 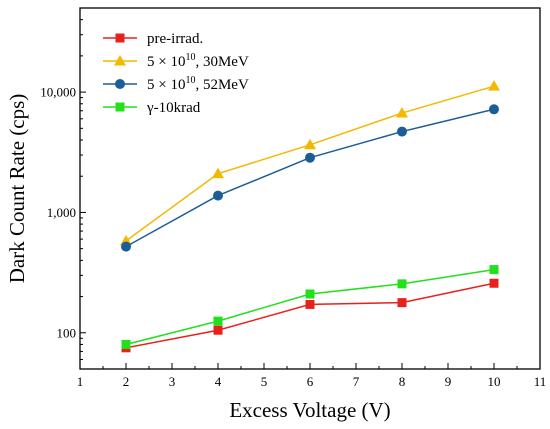 I want to click on x-tick-label: 1, so click(x=80, y=381).